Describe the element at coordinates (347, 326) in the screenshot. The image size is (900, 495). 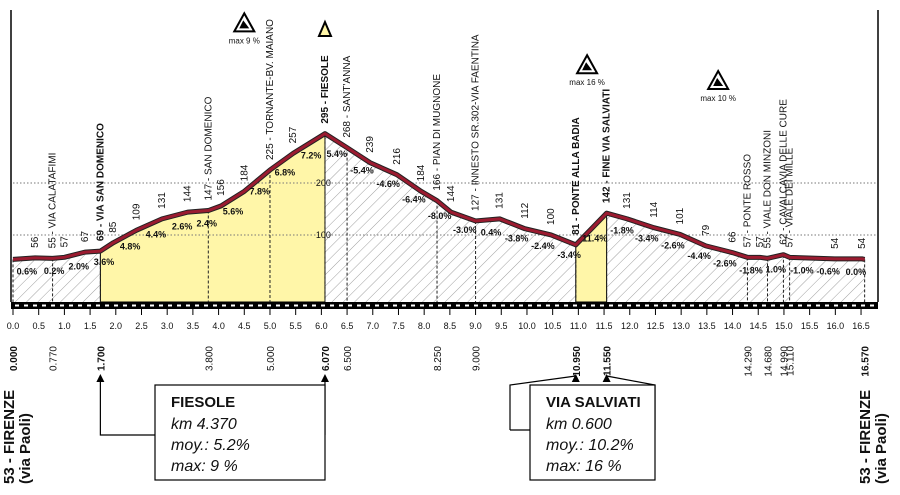
I see `x-tick-label: 6.5` at that location.